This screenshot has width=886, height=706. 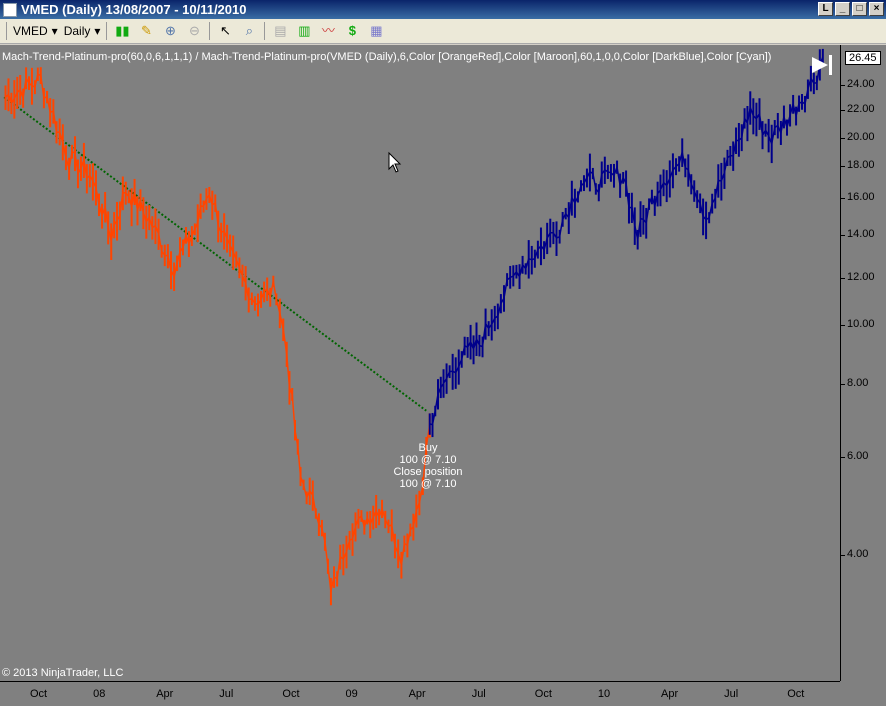 I want to click on time-axis: Oct 08 Apr Jul Oct 09 Apr Jul Oct 10 Apr Jul Oct, so click(x=420, y=693).